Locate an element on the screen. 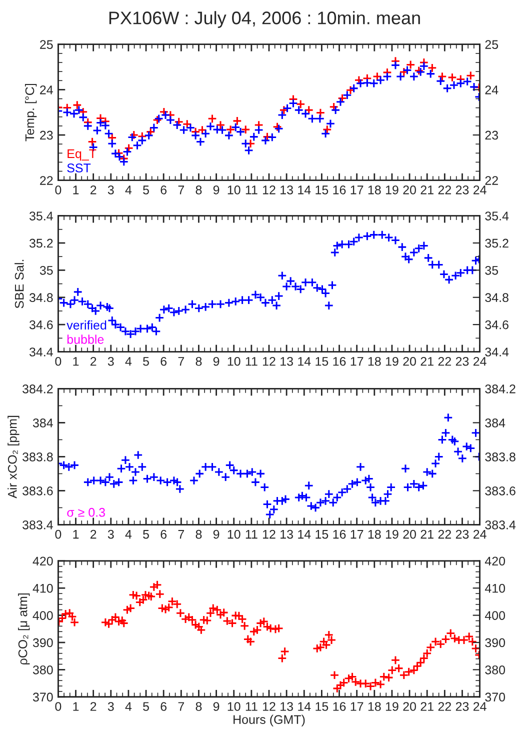  y-tick-label: 34.4 is located at coordinates (41, 352).